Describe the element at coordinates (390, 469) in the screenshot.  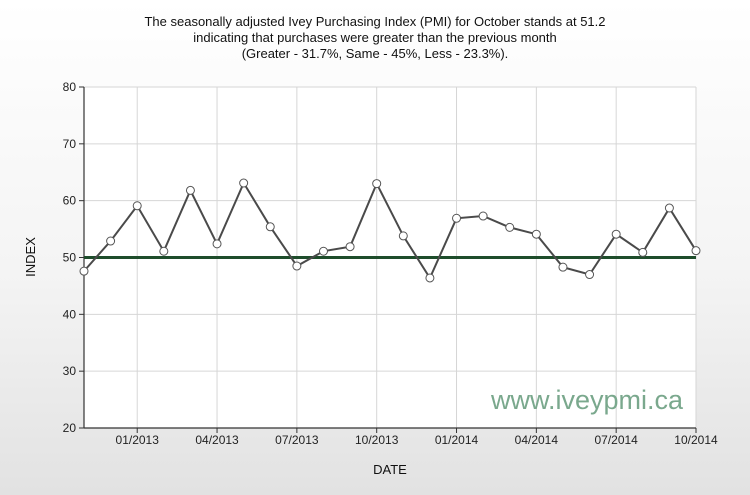
I see `x-axis-title: DATE` at that location.